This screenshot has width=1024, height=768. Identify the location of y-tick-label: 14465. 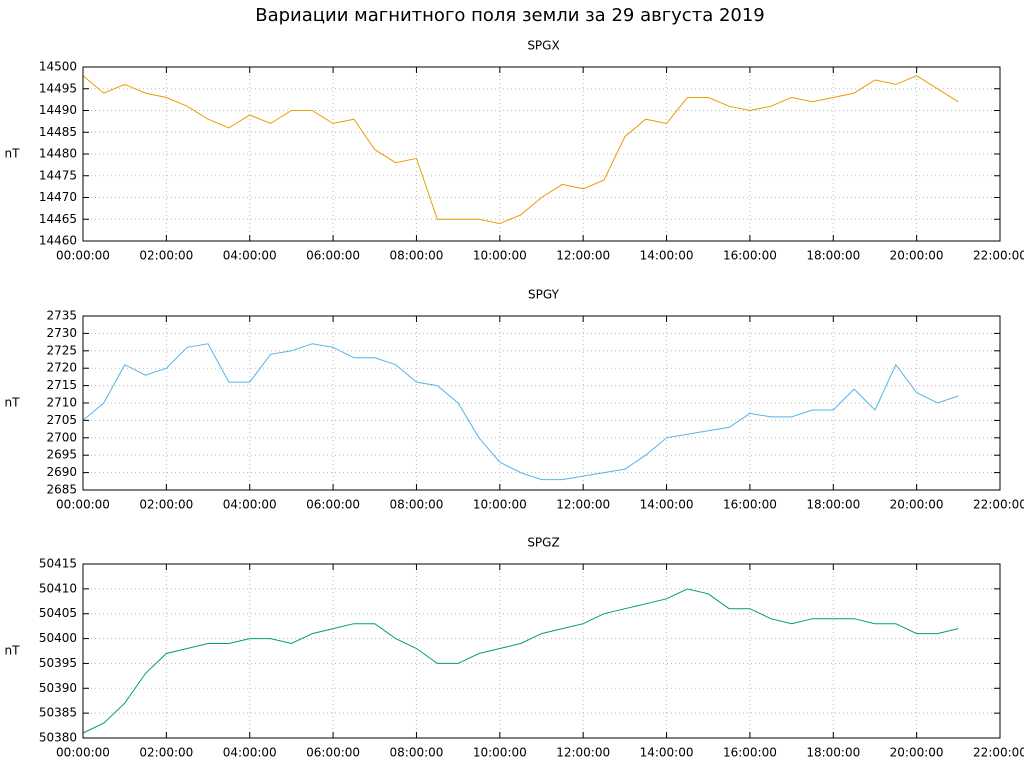
(58, 219).